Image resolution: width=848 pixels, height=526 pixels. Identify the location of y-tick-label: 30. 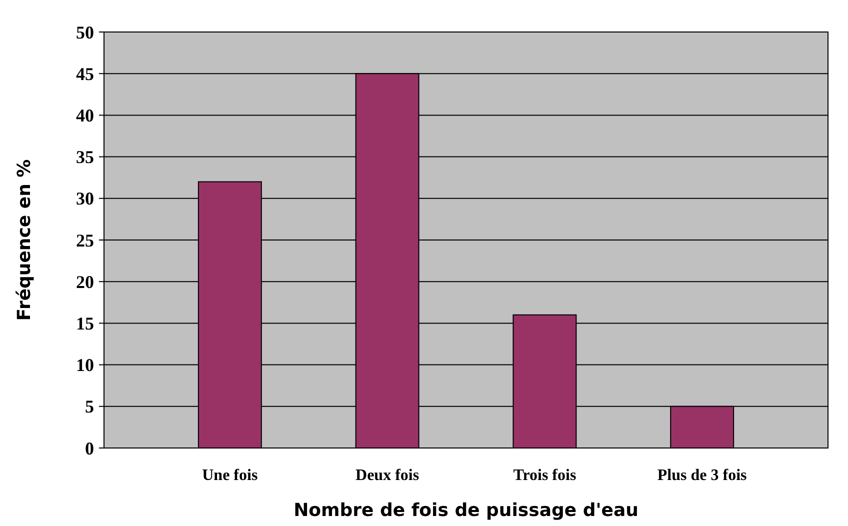
(85, 198).